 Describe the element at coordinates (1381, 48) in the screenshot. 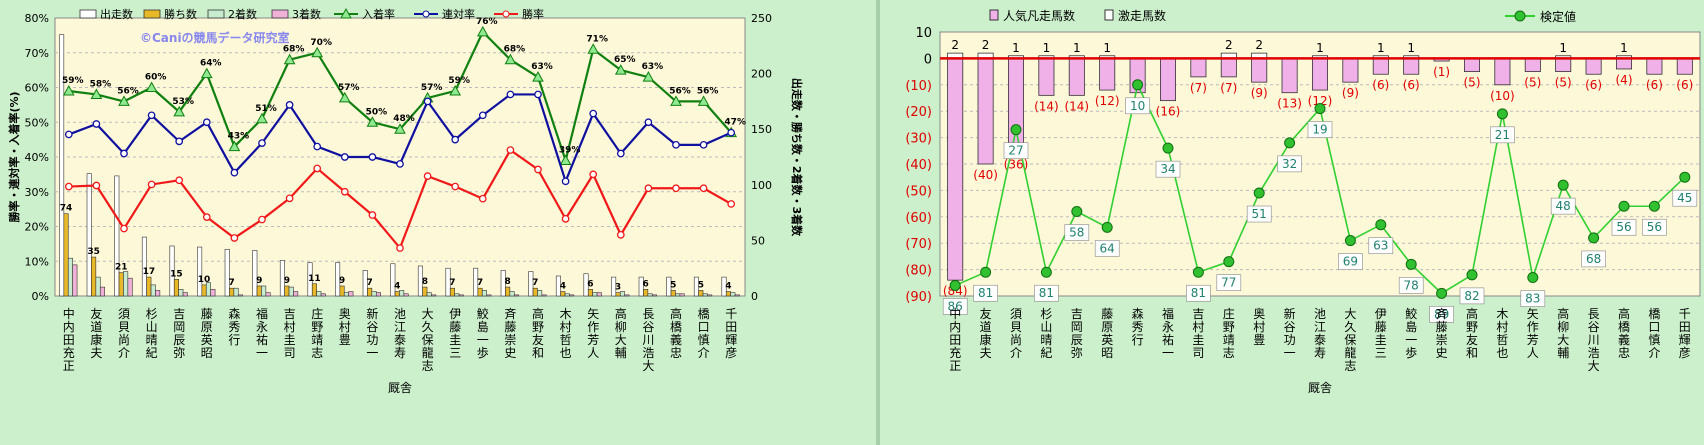

I see `hit-count-label: 1` at that location.